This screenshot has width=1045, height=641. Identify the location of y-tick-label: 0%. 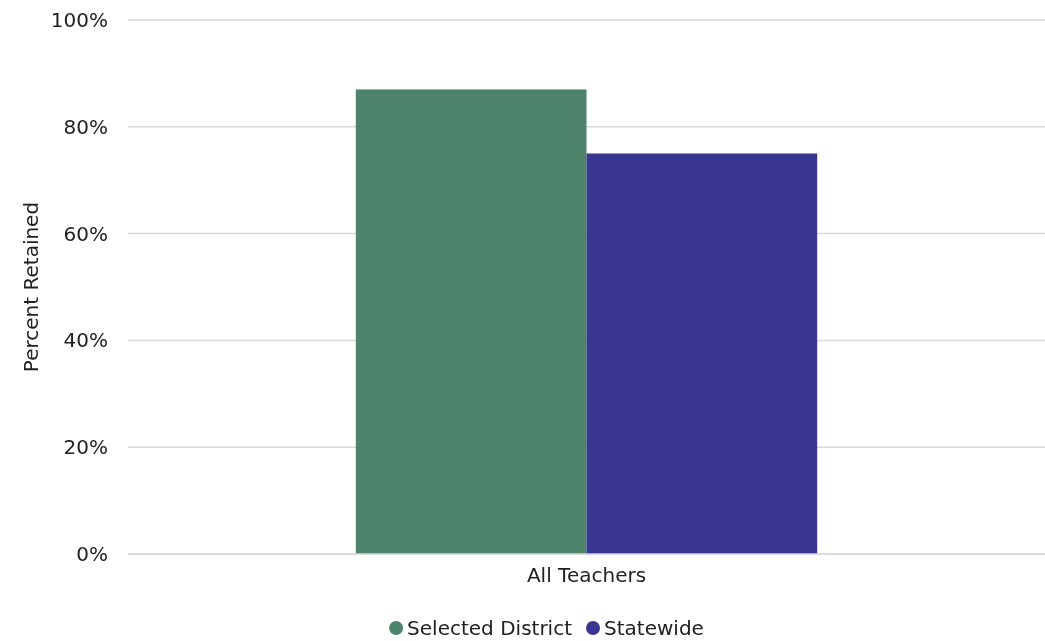
(92, 553).